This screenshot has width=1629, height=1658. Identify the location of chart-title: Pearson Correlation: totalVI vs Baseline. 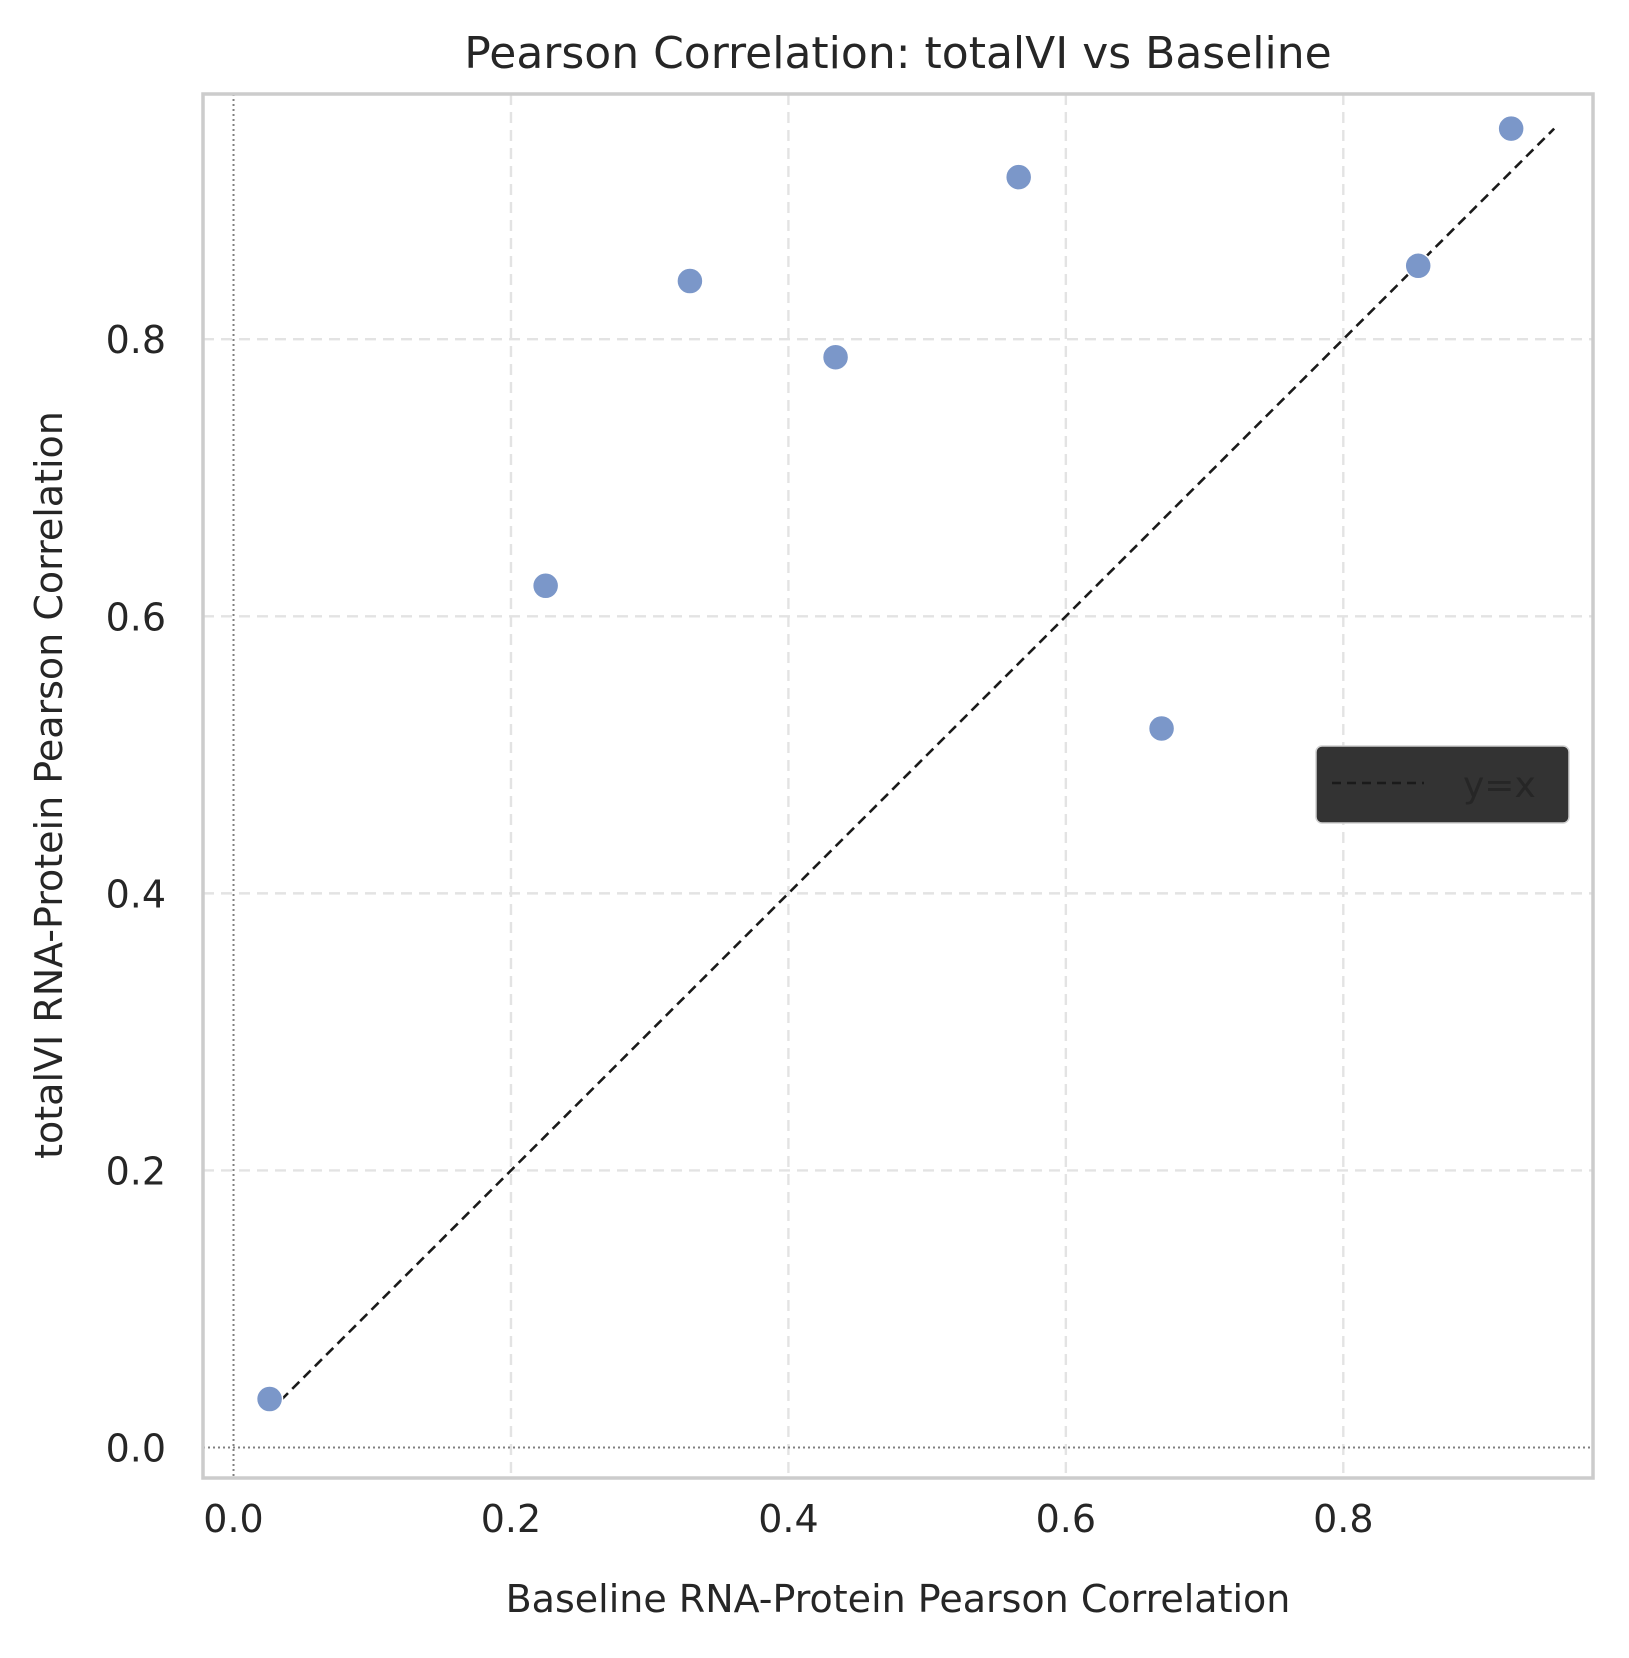
(897, 53).